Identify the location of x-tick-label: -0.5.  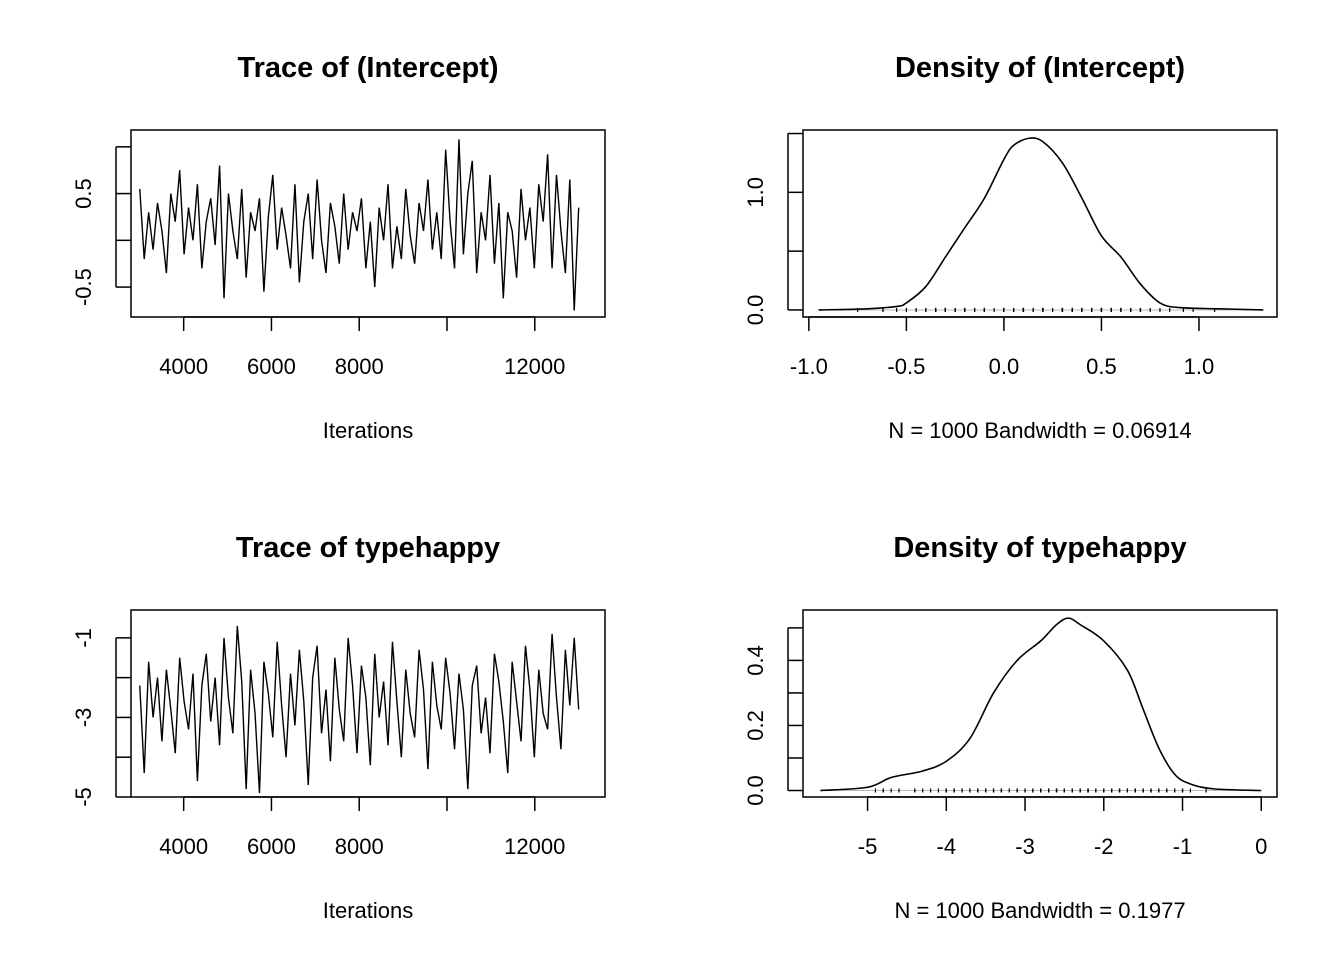
(906, 366).